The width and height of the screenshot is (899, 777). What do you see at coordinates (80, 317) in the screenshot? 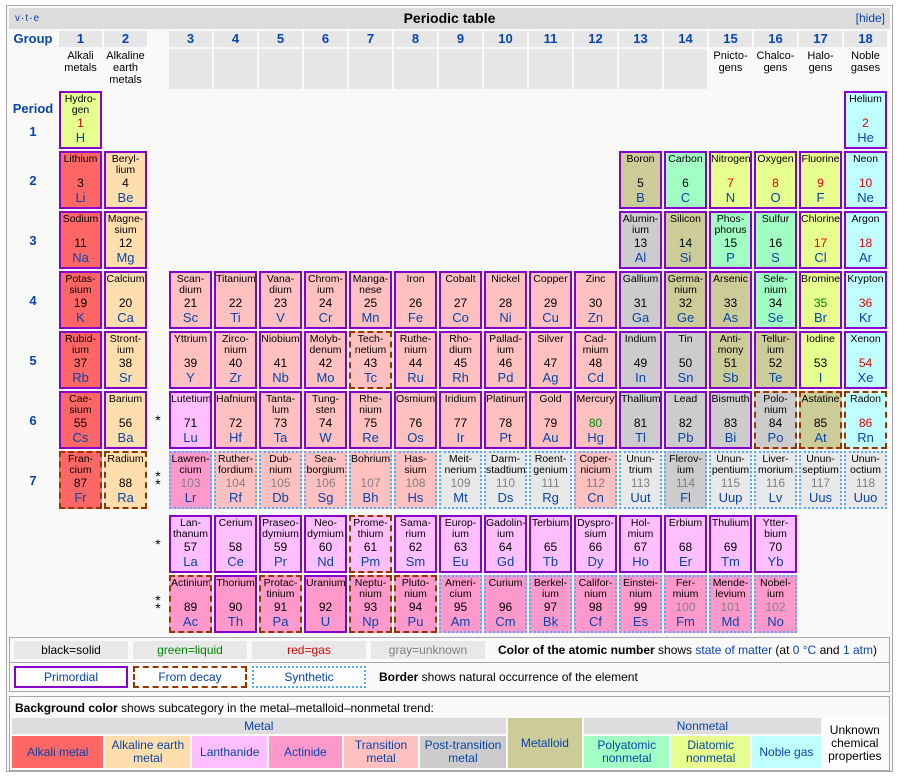
I see `element-symbol: K` at bounding box center [80, 317].